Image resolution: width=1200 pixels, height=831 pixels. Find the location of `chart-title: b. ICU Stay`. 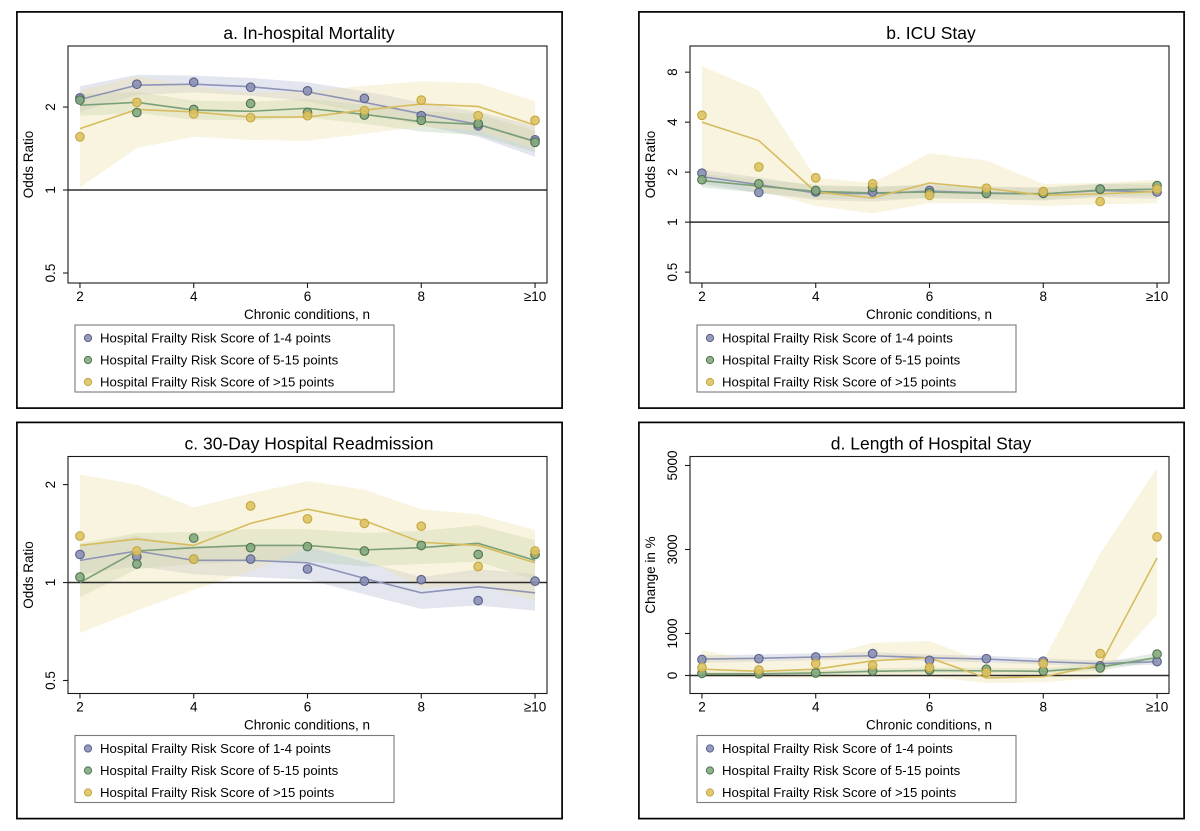

chart-title: b. ICU Stay is located at coordinates (931, 33).